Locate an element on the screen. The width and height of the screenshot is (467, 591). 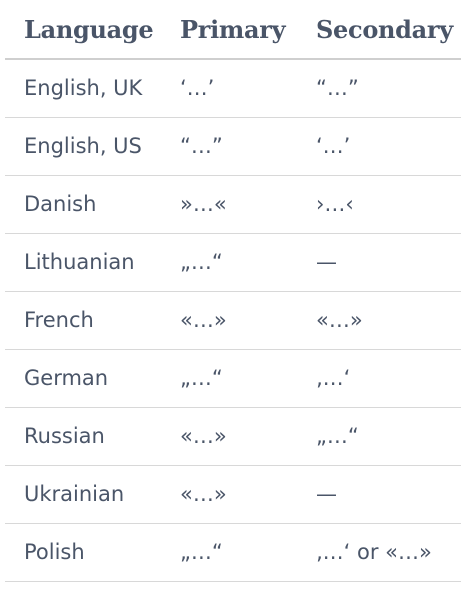
column-header-language: Language is located at coordinates (83, 30).